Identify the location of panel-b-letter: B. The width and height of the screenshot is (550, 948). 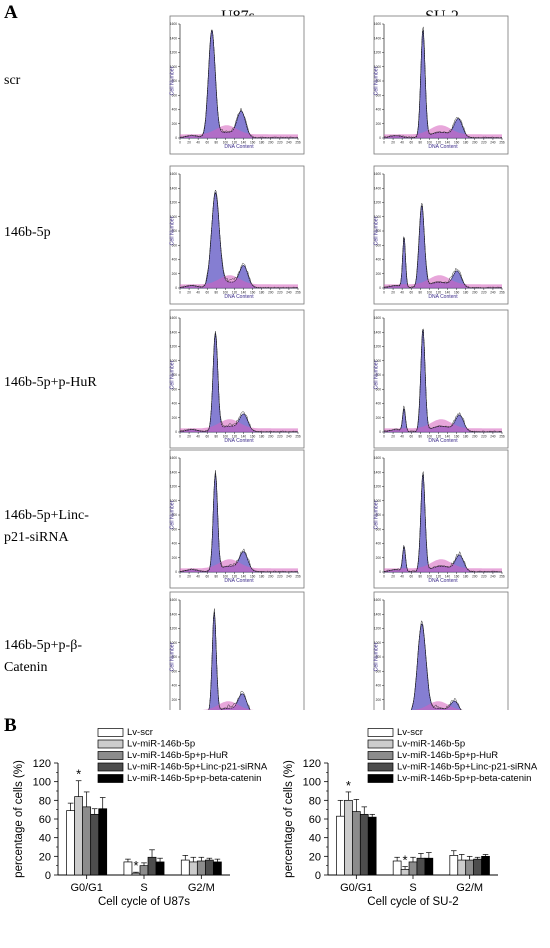
(10, 725).